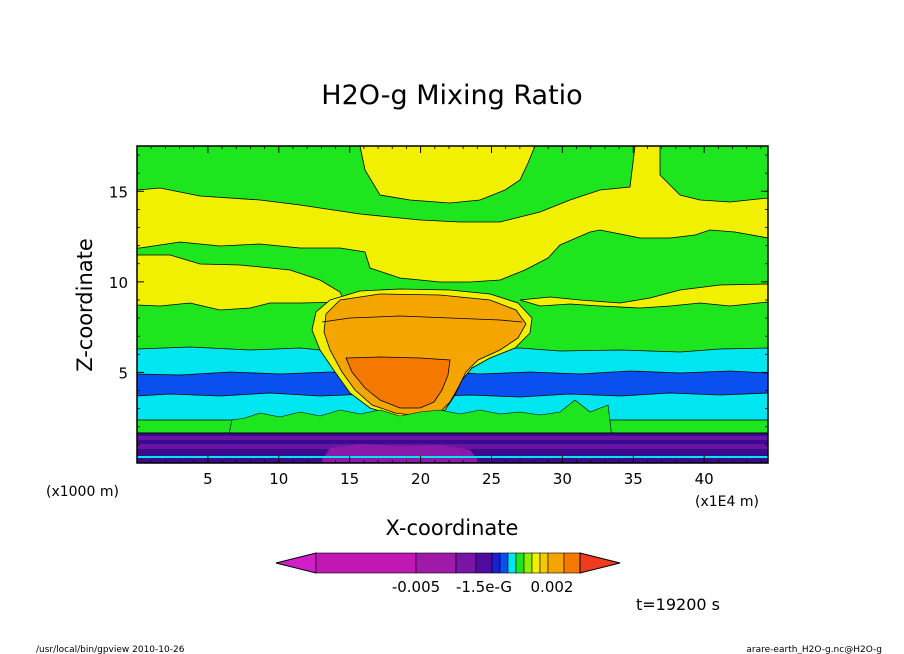  I want to click on surface-purple-patch, so click(400, 453).